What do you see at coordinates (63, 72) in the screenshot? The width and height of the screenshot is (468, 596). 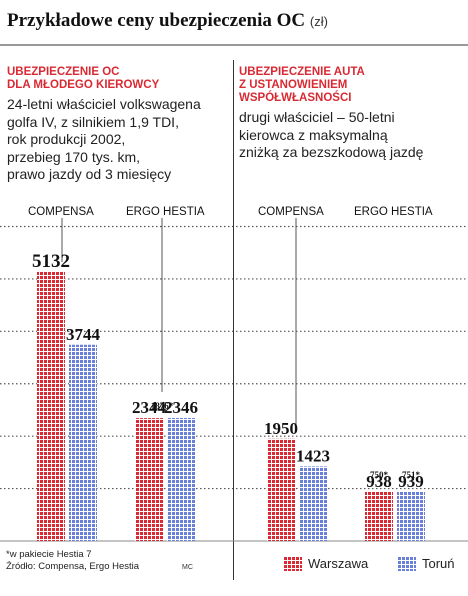 I see `panel-1-heading-line: UBEZPIECZENIE OC` at bounding box center [63, 72].